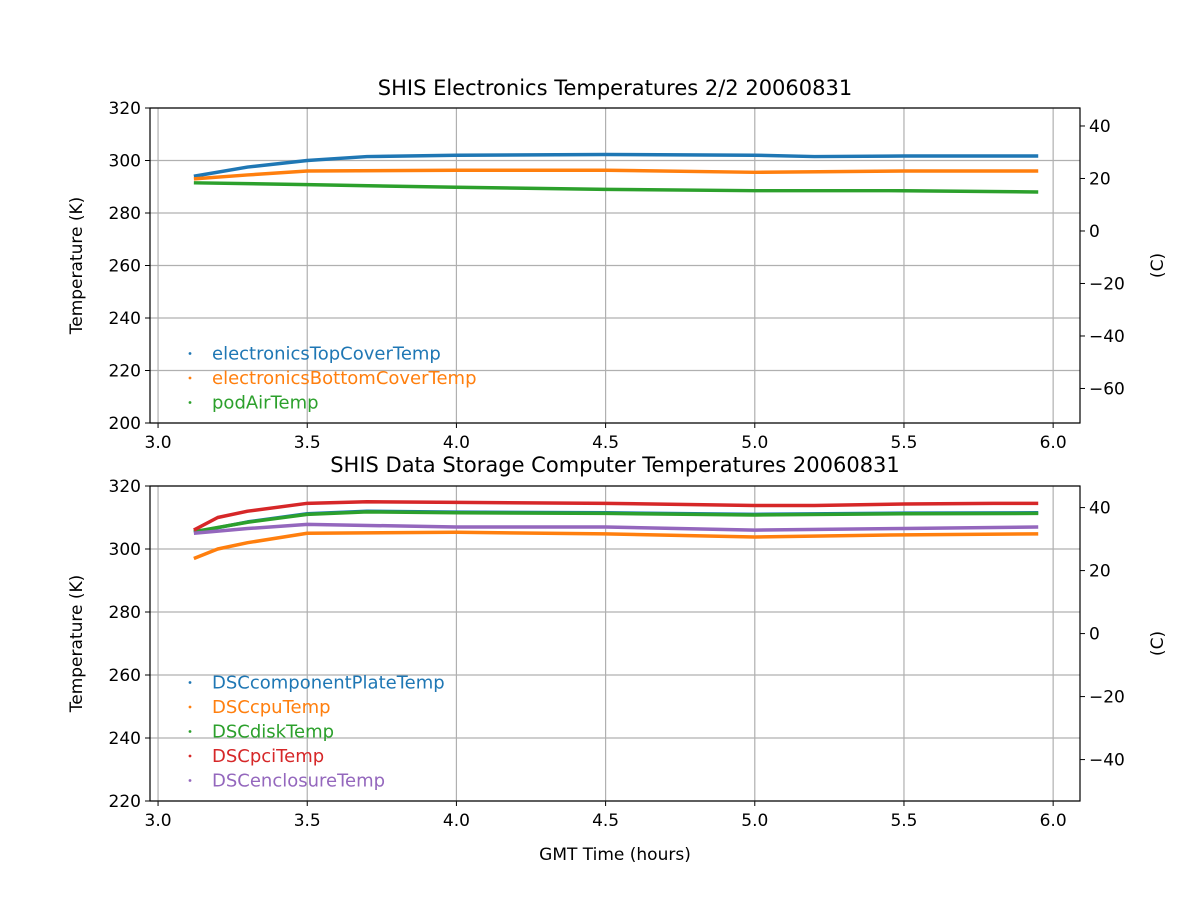  What do you see at coordinates (268, 756) in the screenshot?
I see `legend-entry: DSCpciTemp` at bounding box center [268, 756].